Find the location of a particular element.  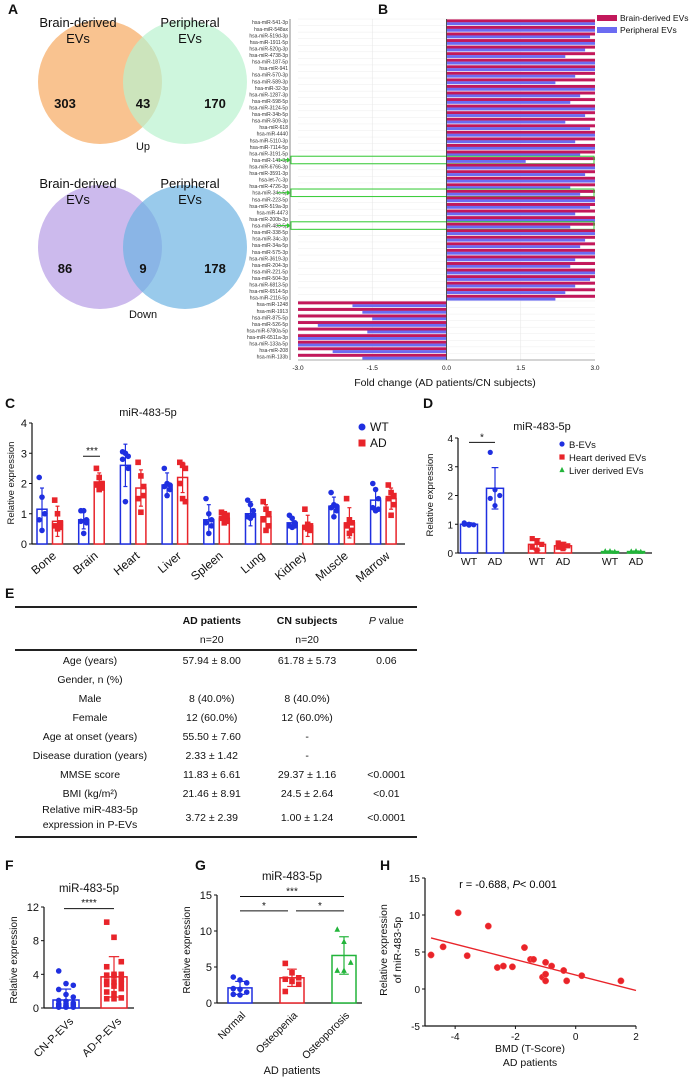

venn-left-label: EVs is located at coordinates (78, 199).